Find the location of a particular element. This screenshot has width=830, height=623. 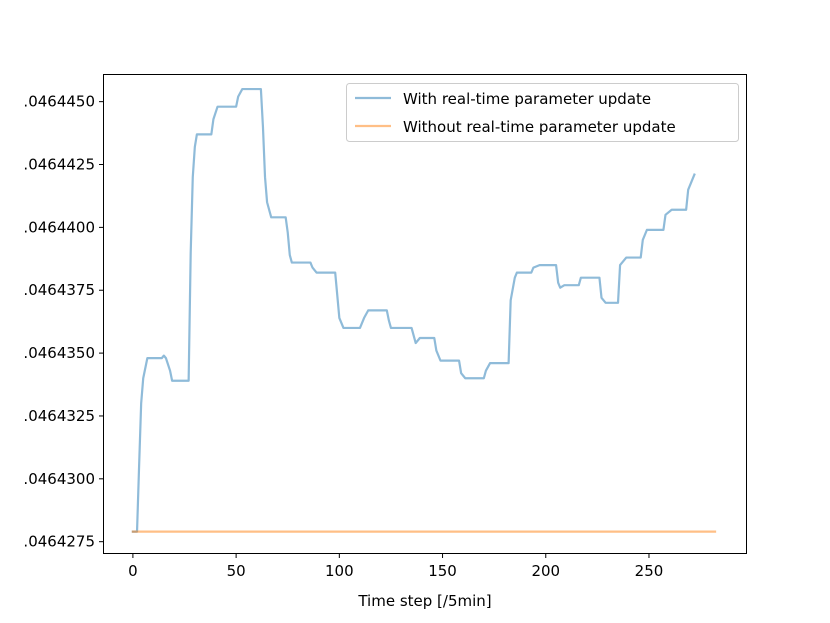

x-axis-label: Time step [/5min] is located at coordinates (424, 601).